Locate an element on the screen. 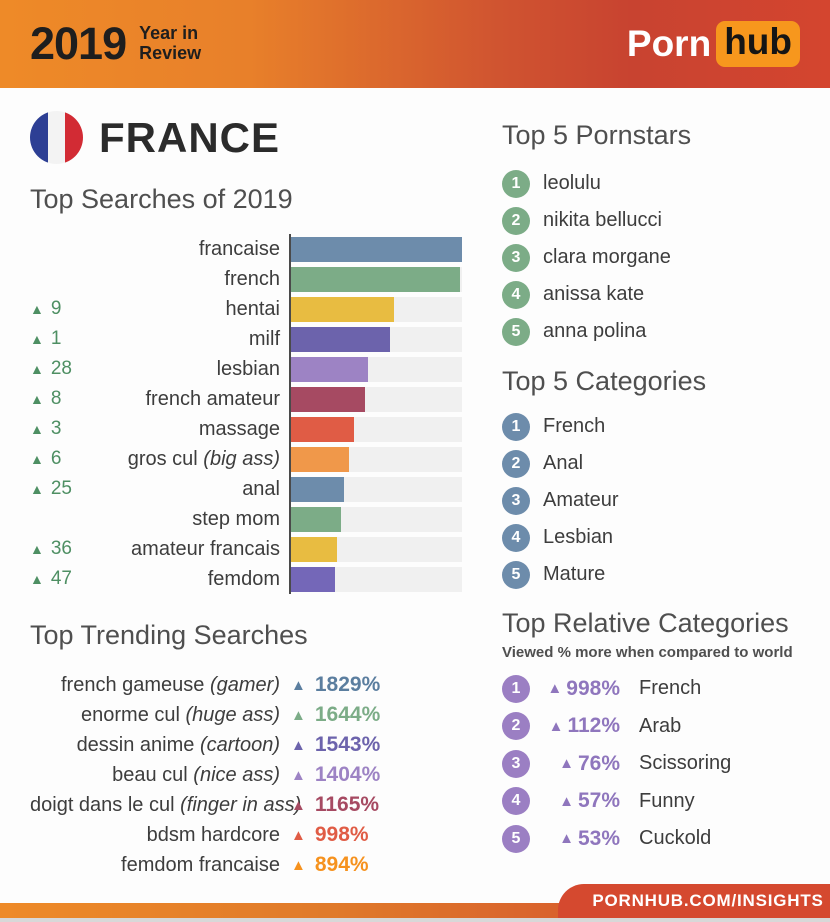 The height and width of the screenshot is (922, 830). item-name: Lesbian is located at coordinates (578, 537).